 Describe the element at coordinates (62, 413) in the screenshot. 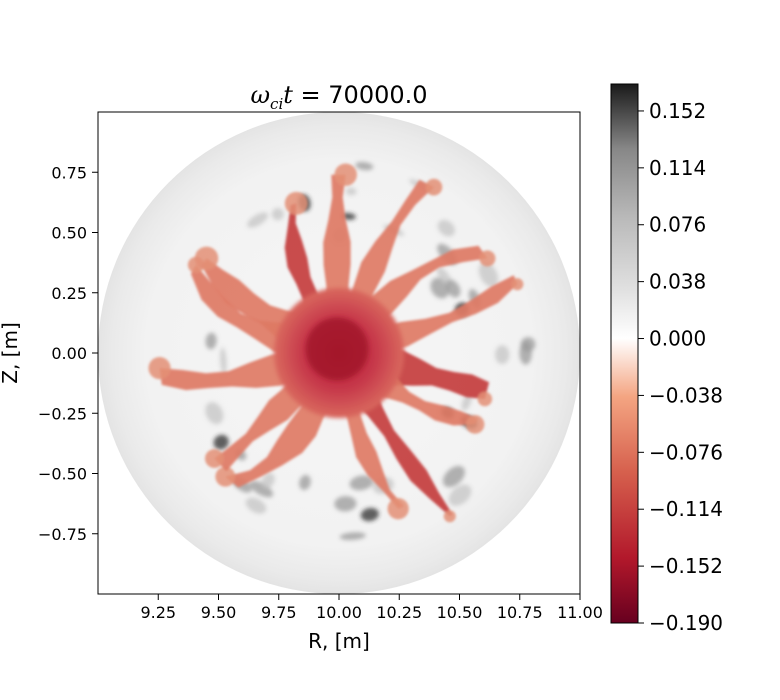

I see `y-tick-label: −0.25` at that location.